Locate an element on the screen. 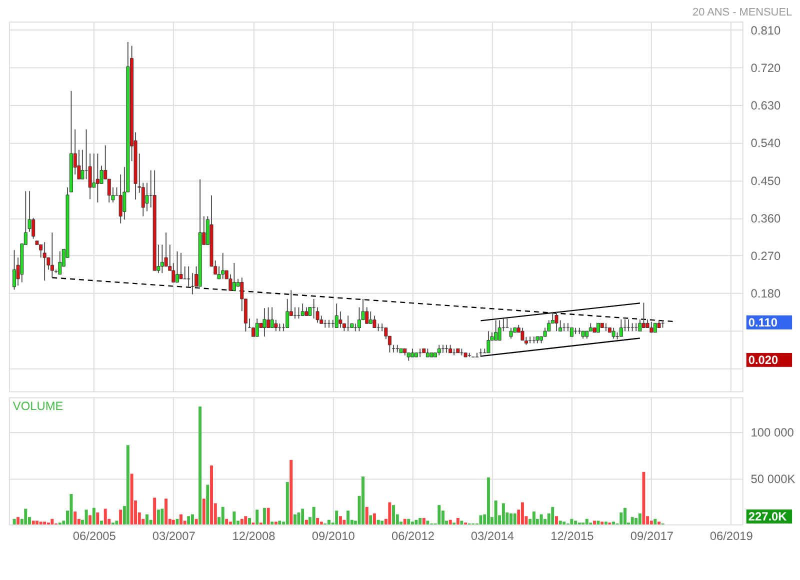  x-tick-label: 03/2014 is located at coordinates (492, 535).